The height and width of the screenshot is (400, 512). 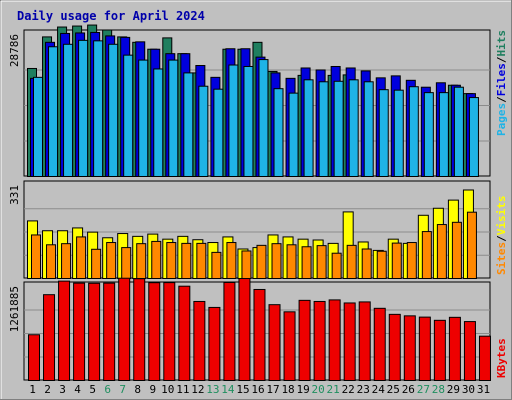 I want to click on top-legend: Pages/Files/Hits, so click(x=501, y=83).